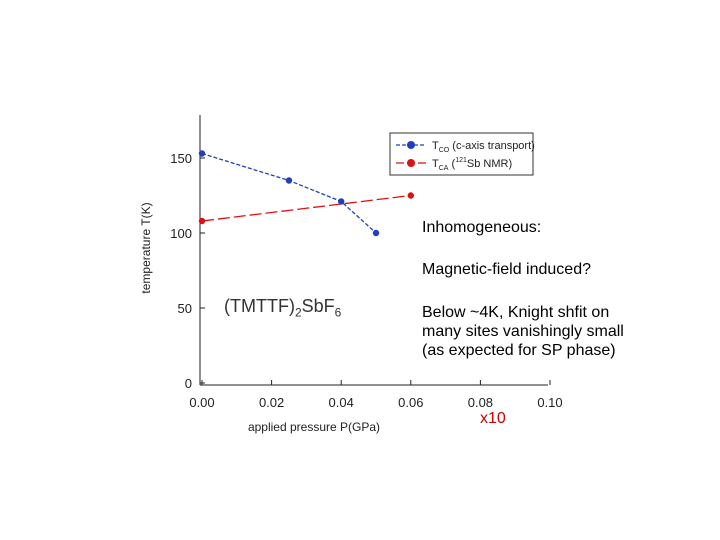 This screenshot has height=540, width=720. What do you see at coordinates (341, 402) in the screenshot?
I see `x-tick-label: 0.04` at bounding box center [341, 402].